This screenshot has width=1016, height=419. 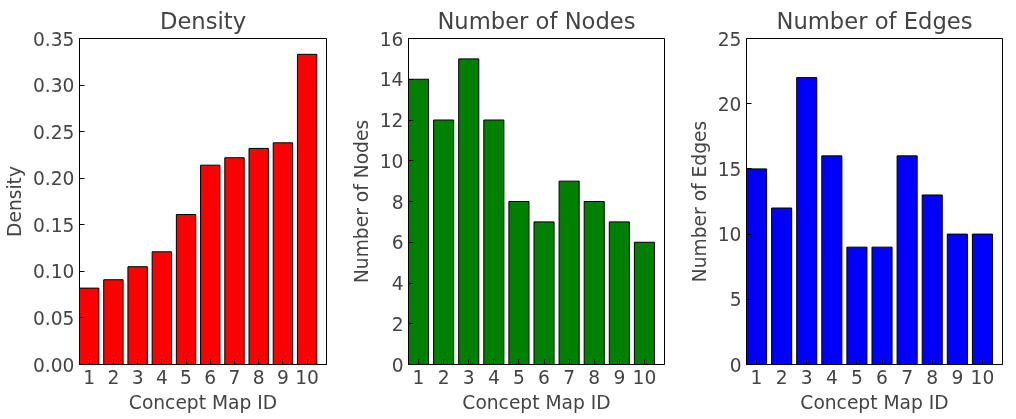 I want to click on y-tick-label: 0.05, so click(x=53, y=318).